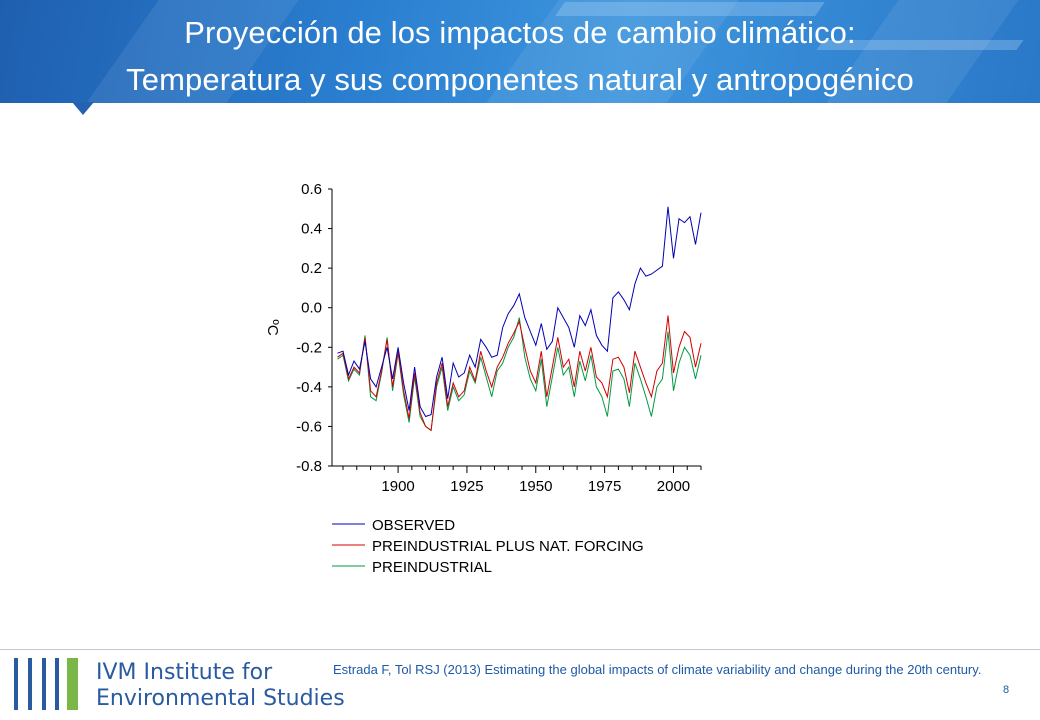 The image size is (1040, 720). What do you see at coordinates (83, 108) in the screenshot?
I see `banner-pointer` at bounding box center [83, 108].